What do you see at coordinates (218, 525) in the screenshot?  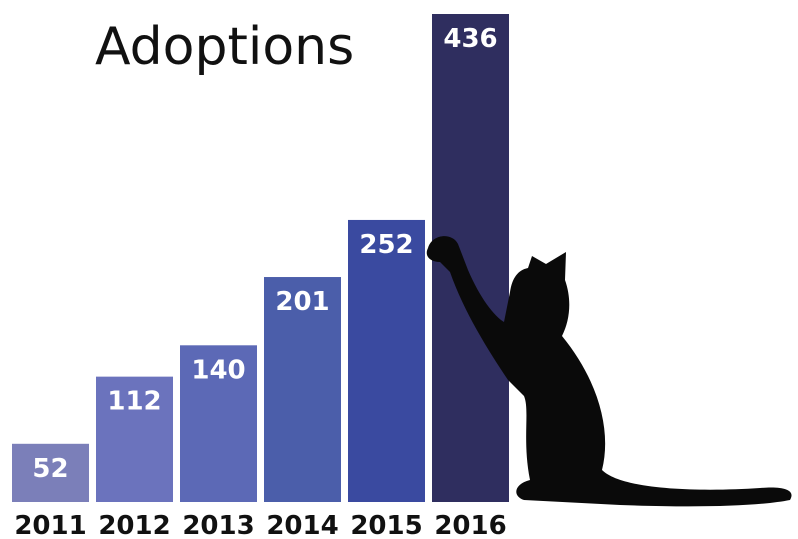 I see `x-tick-label: 2013` at bounding box center [218, 525].